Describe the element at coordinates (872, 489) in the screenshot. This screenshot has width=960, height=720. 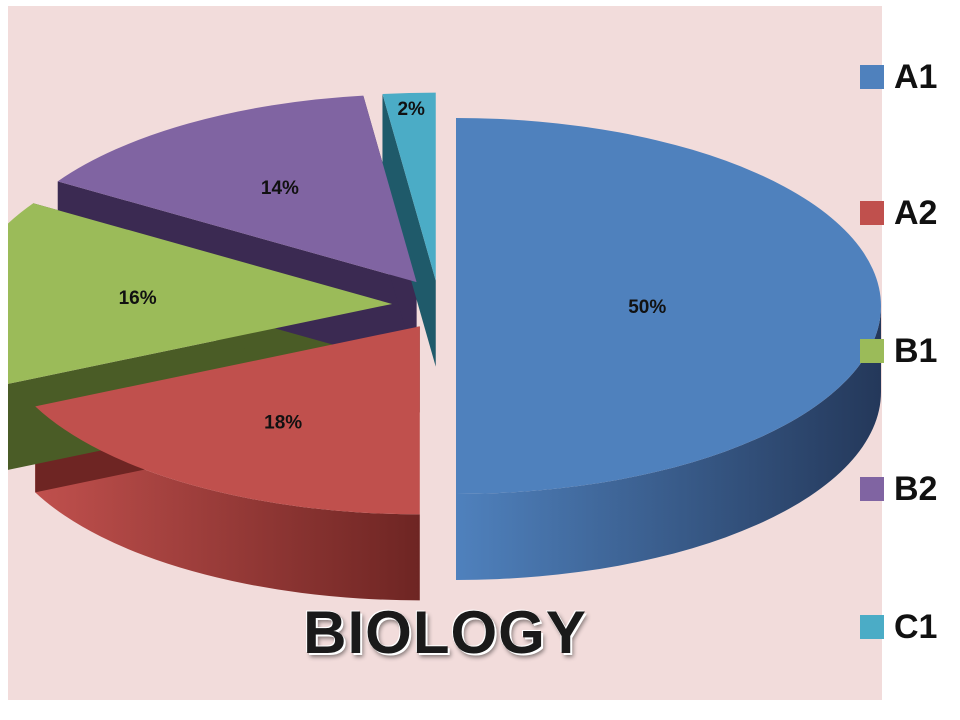
I see `legend-swatch-b2` at that location.